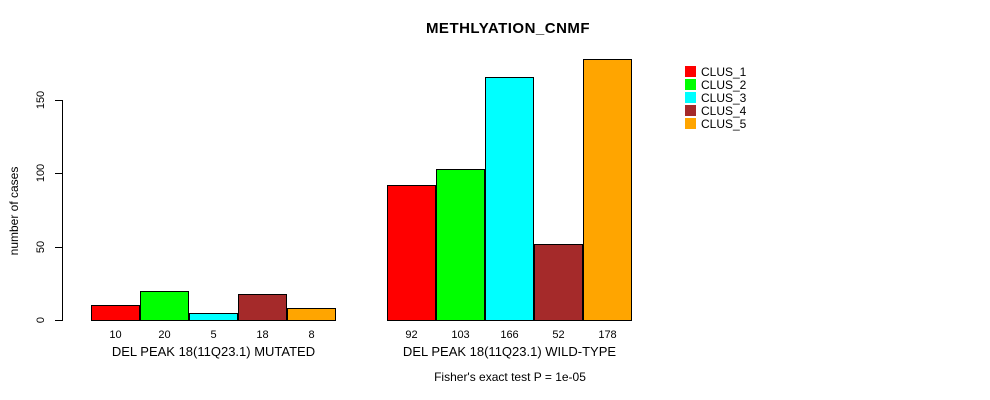  What do you see at coordinates (41, 246) in the screenshot?
I see `y-tick-label: 50` at bounding box center [41, 246].